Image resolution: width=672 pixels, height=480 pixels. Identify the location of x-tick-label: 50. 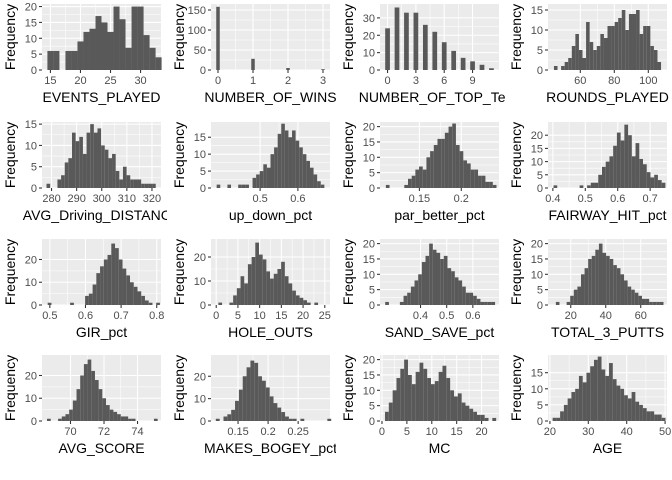
(665, 432).